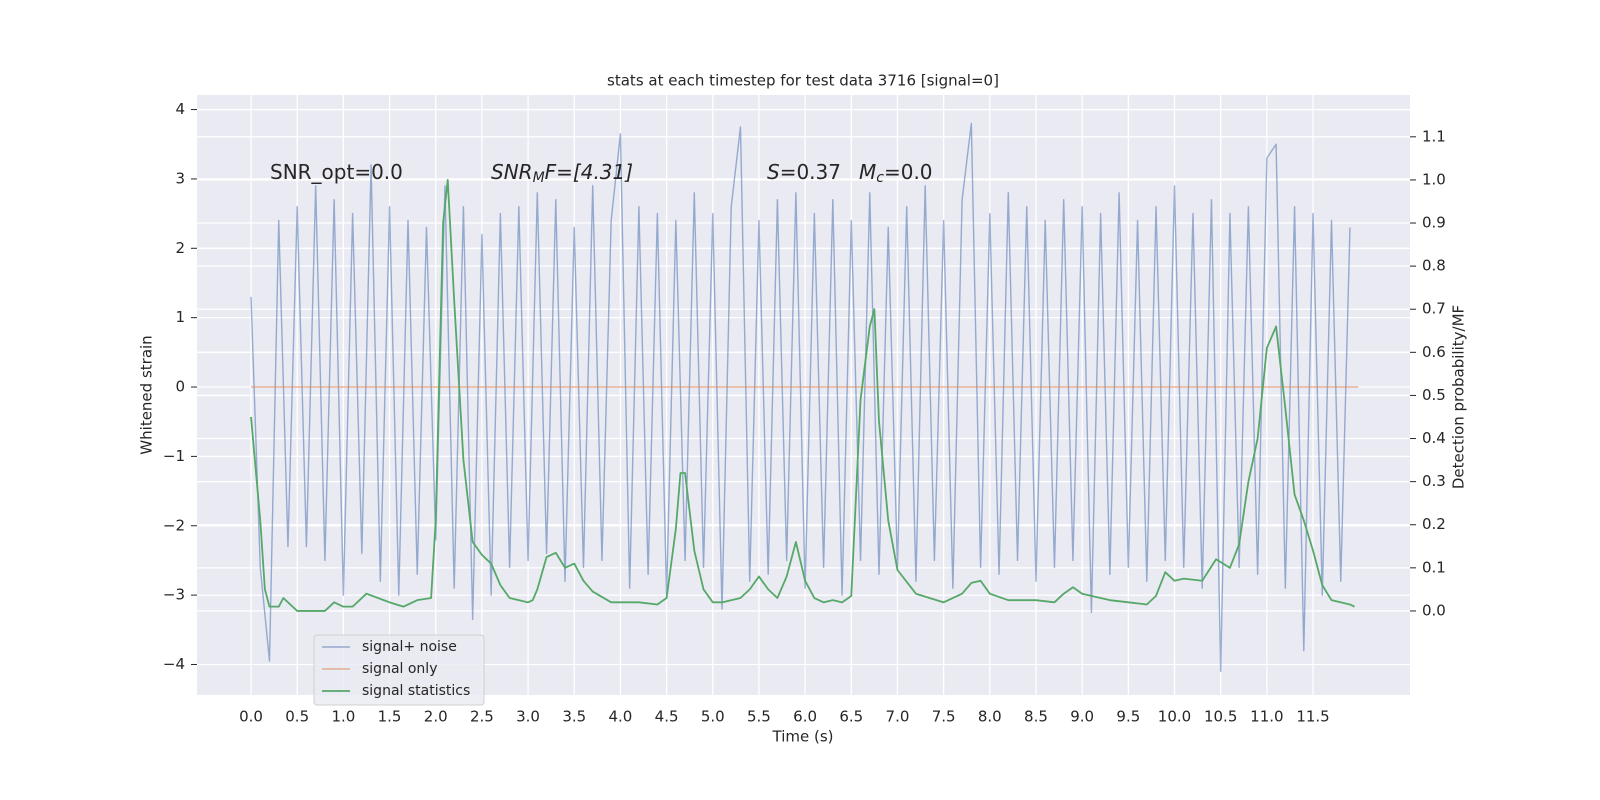 The height and width of the screenshot is (800, 1600). Describe the element at coordinates (805, 717) in the screenshot. I see `x-tick-label: 6.0` at that location.